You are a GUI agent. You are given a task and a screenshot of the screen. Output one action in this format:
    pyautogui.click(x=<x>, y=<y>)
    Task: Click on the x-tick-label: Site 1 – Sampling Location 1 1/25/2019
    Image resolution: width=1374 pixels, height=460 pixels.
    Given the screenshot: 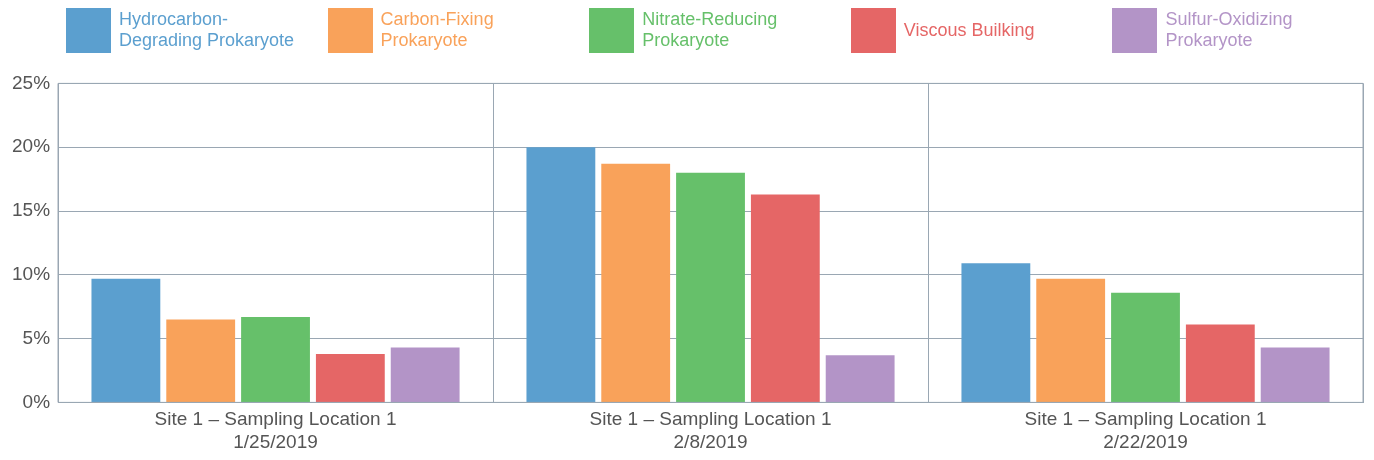 What is the action you would take?
    pyautogui.click(x=275, y=430)
    